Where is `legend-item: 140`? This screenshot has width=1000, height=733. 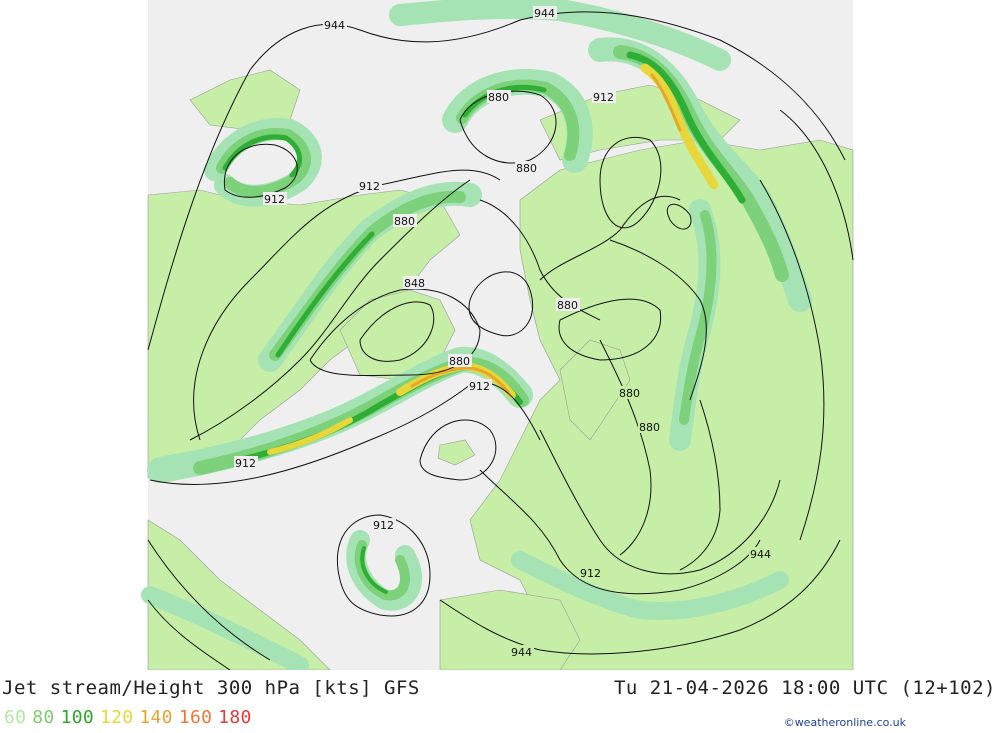 legend-item: 140 is located at coordinates (156, 717).